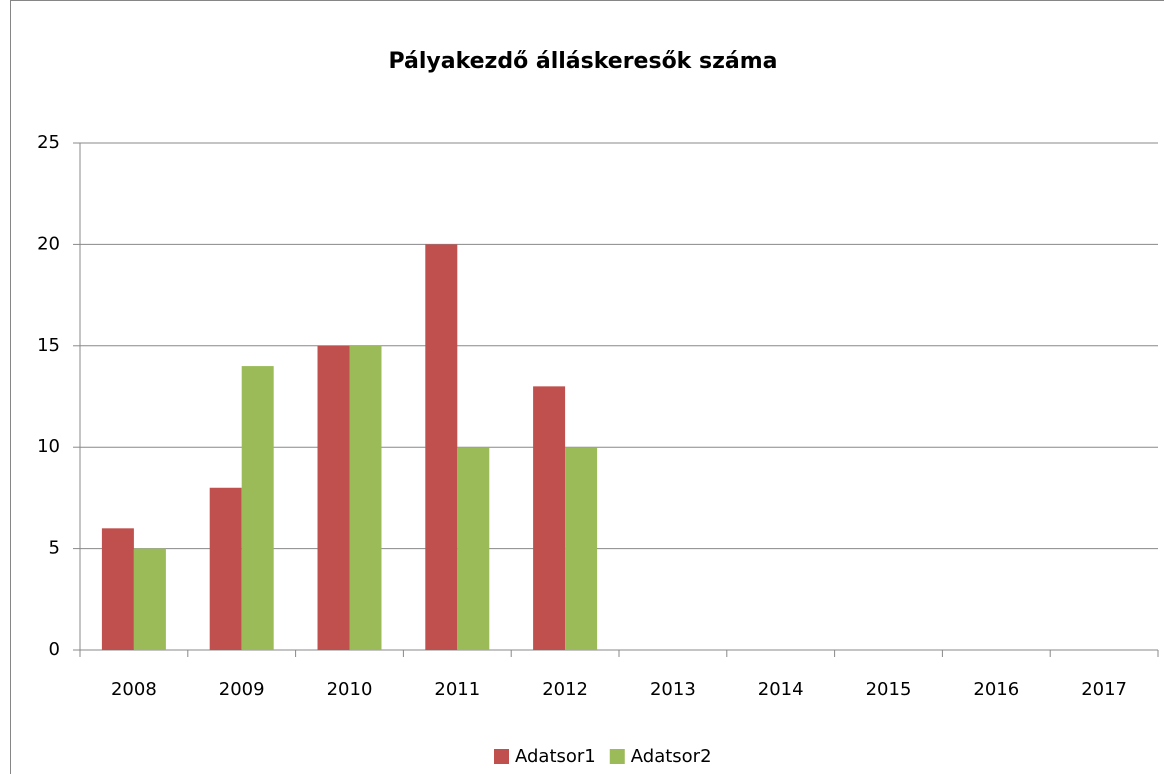 This screenshot has height=774, width=1164. Describe the element at coordinates (48, 345) in the screenshot. I see `y-tick-label: 15` at that location.